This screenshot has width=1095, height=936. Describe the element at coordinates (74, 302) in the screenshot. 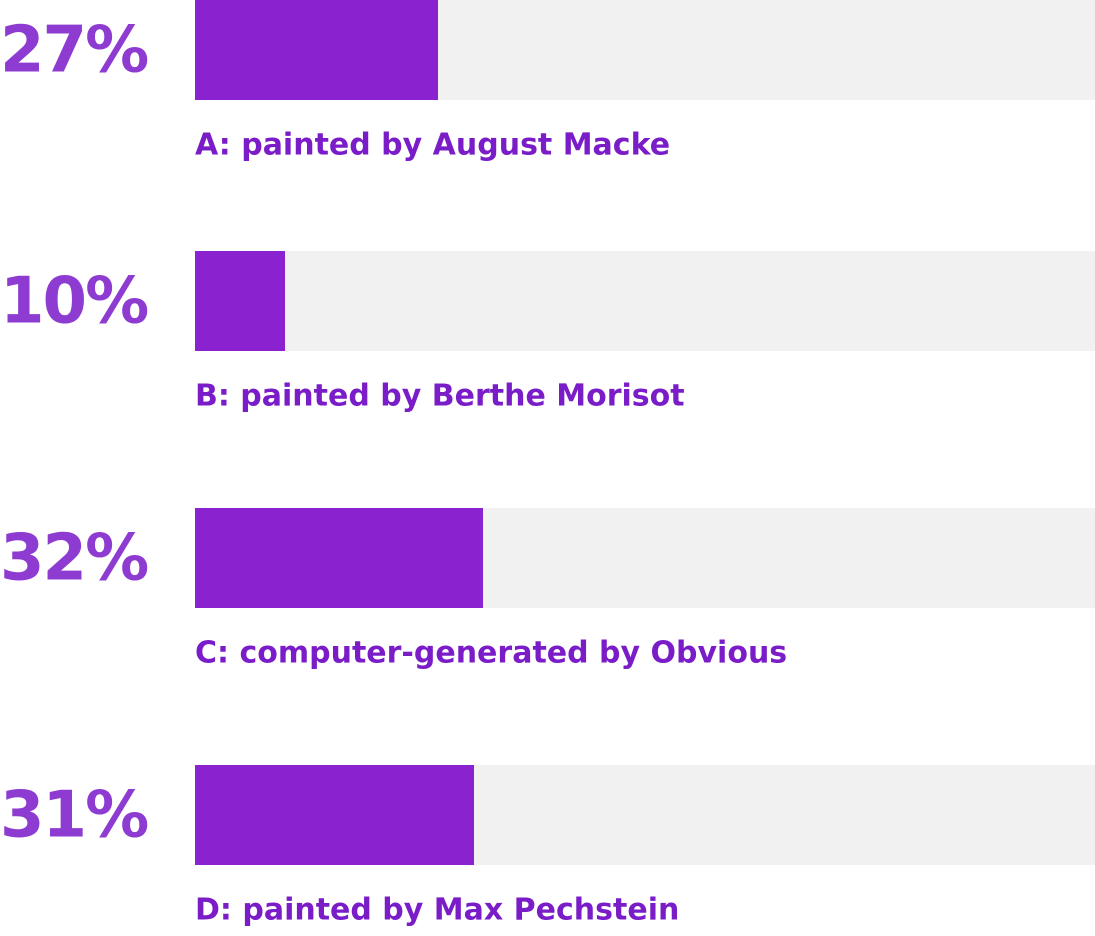

I see `value-label: 10%` at that location.